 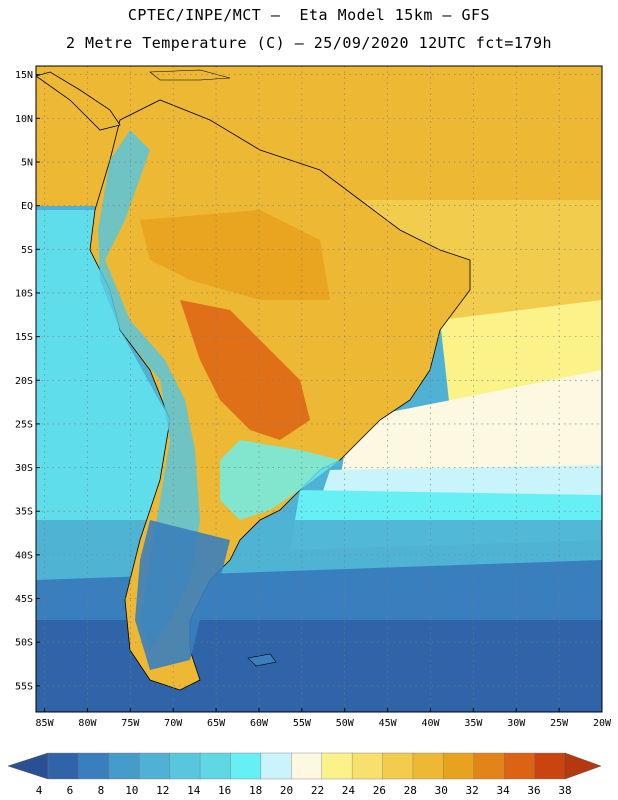 What do you see at coordinates (319, 666) in the screenshot?
I see `southern-coldest-band` at bounding box center [319, 666].